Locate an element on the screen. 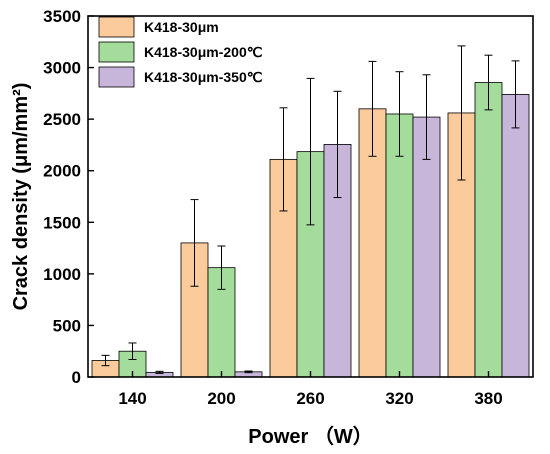 Image resolution: width=550 pixels, height=454 pixels. y-tick-label: 0 is located at coordinates (76, 377).